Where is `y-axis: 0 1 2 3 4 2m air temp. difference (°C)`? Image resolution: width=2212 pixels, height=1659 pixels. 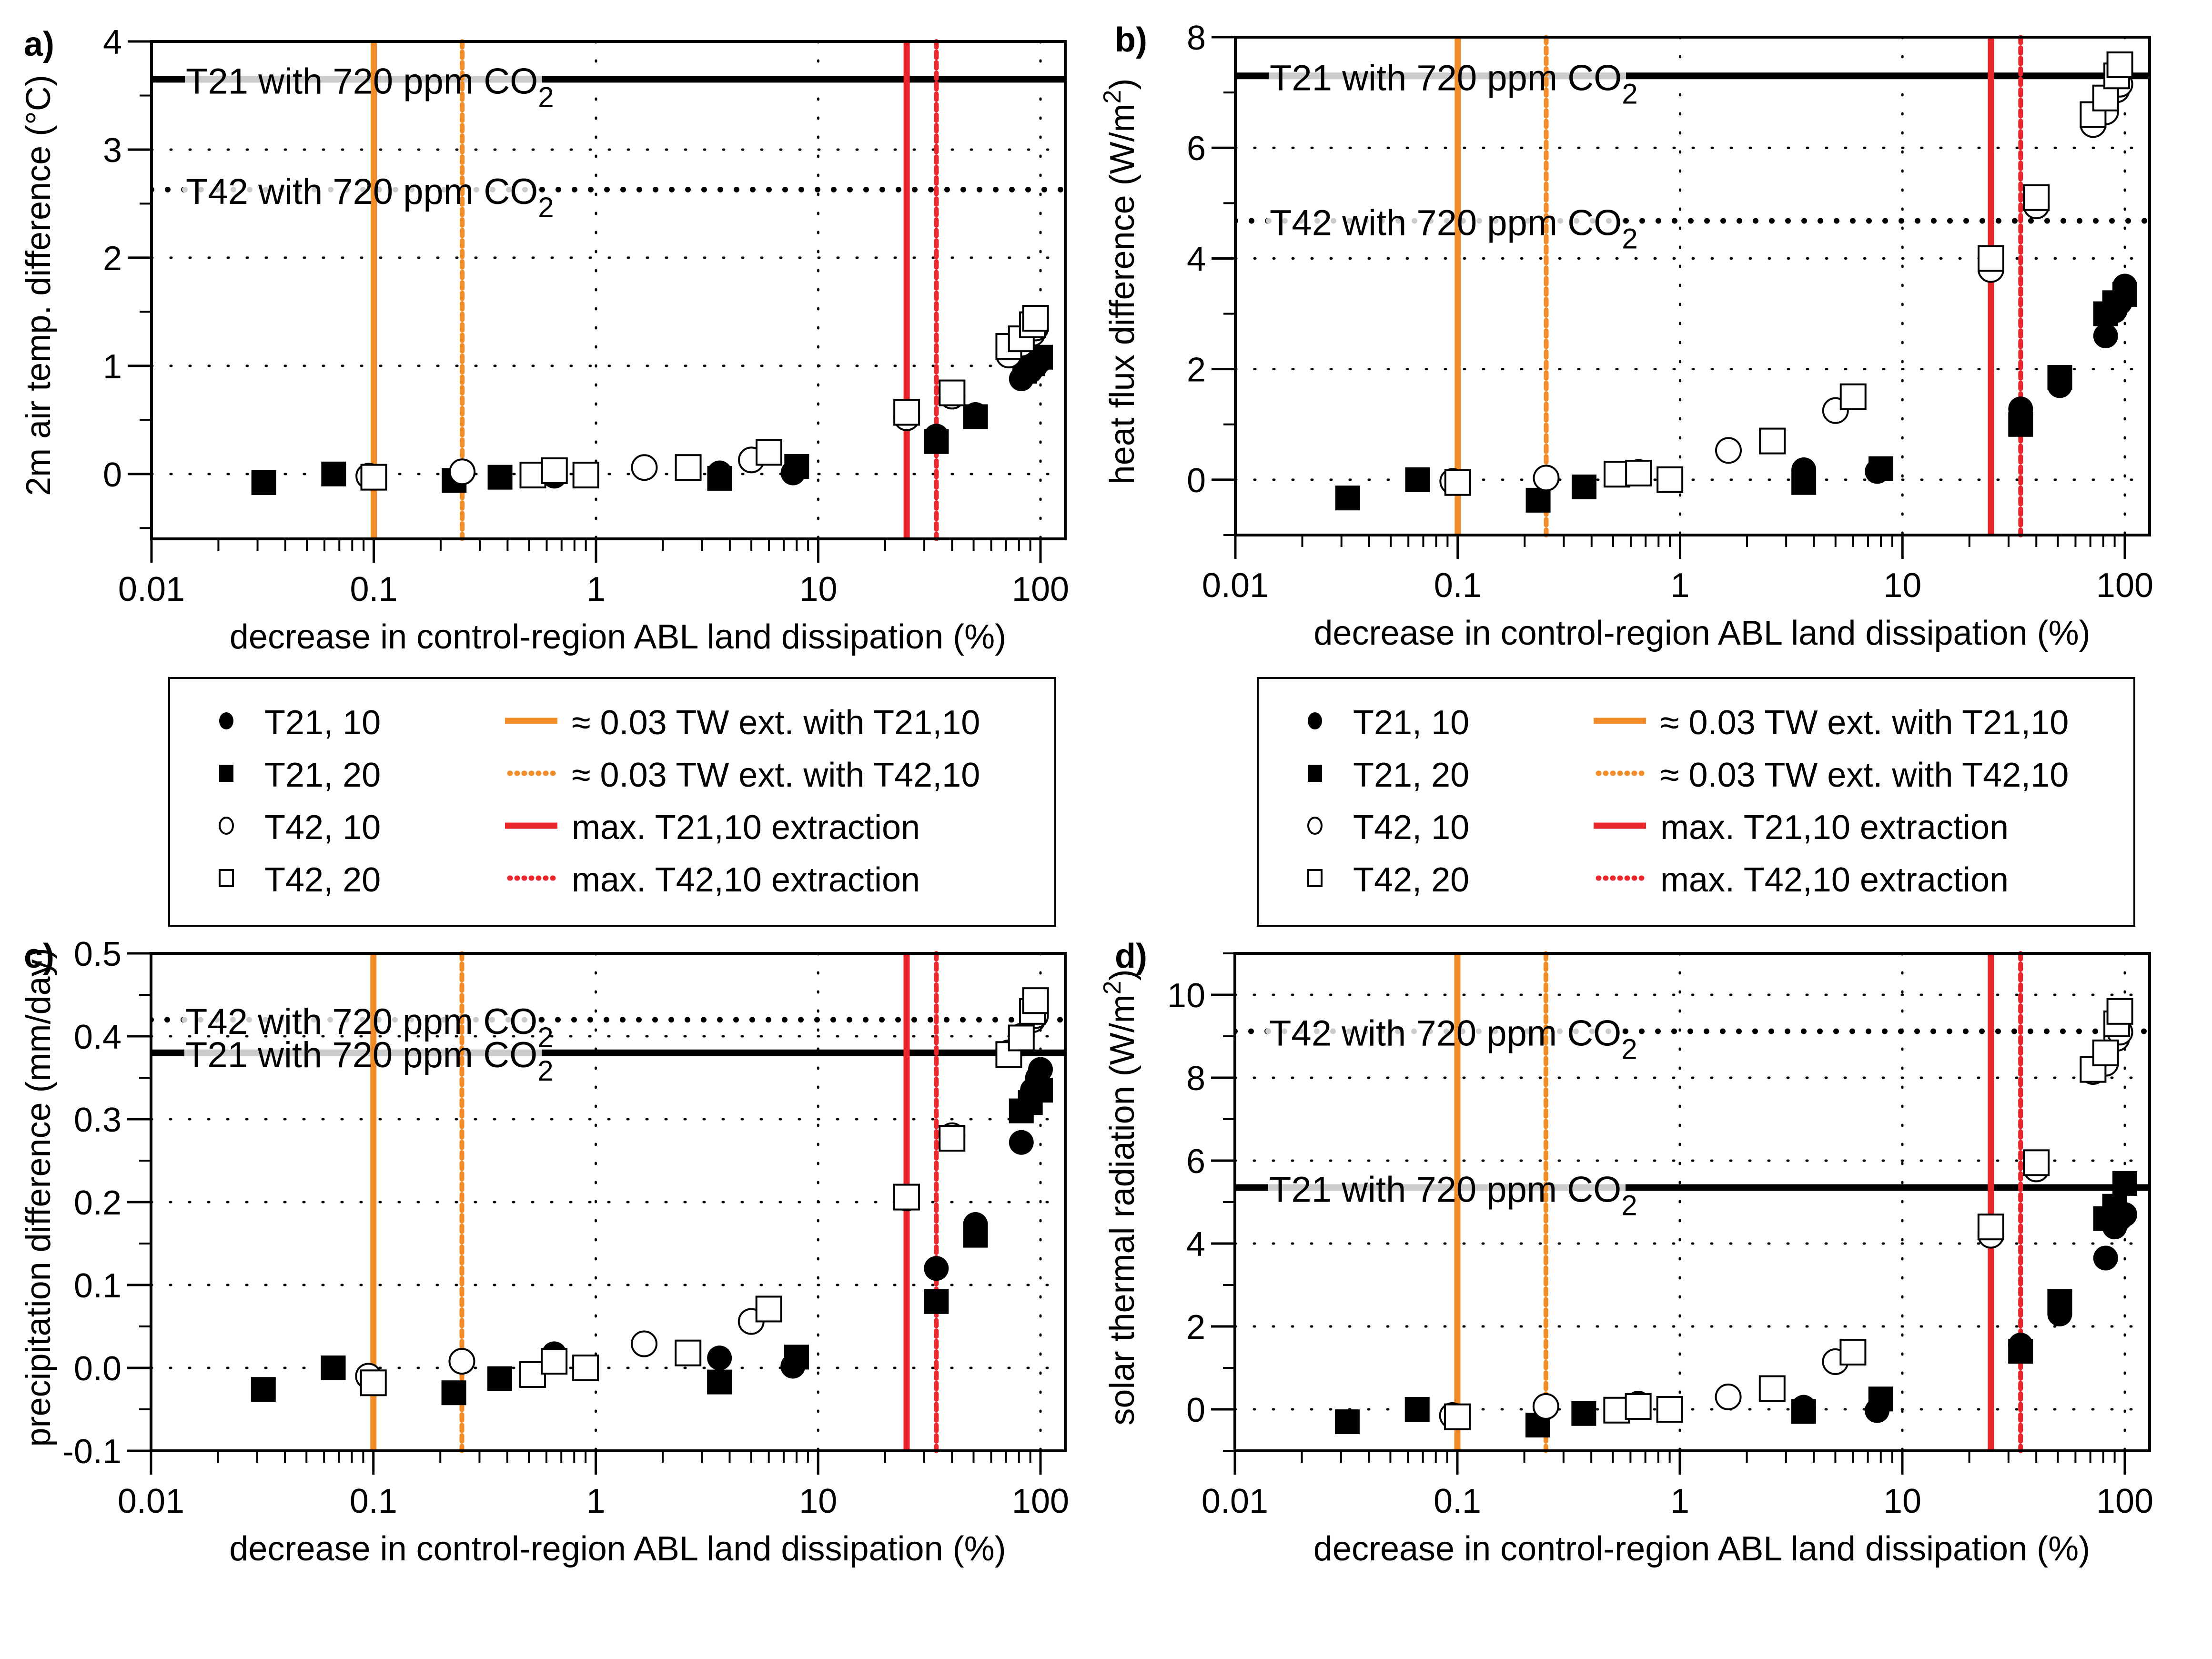
y-axis: 0 1 2 3 4 2m air temp. difference (°C) is located at coordinates (86, 276).